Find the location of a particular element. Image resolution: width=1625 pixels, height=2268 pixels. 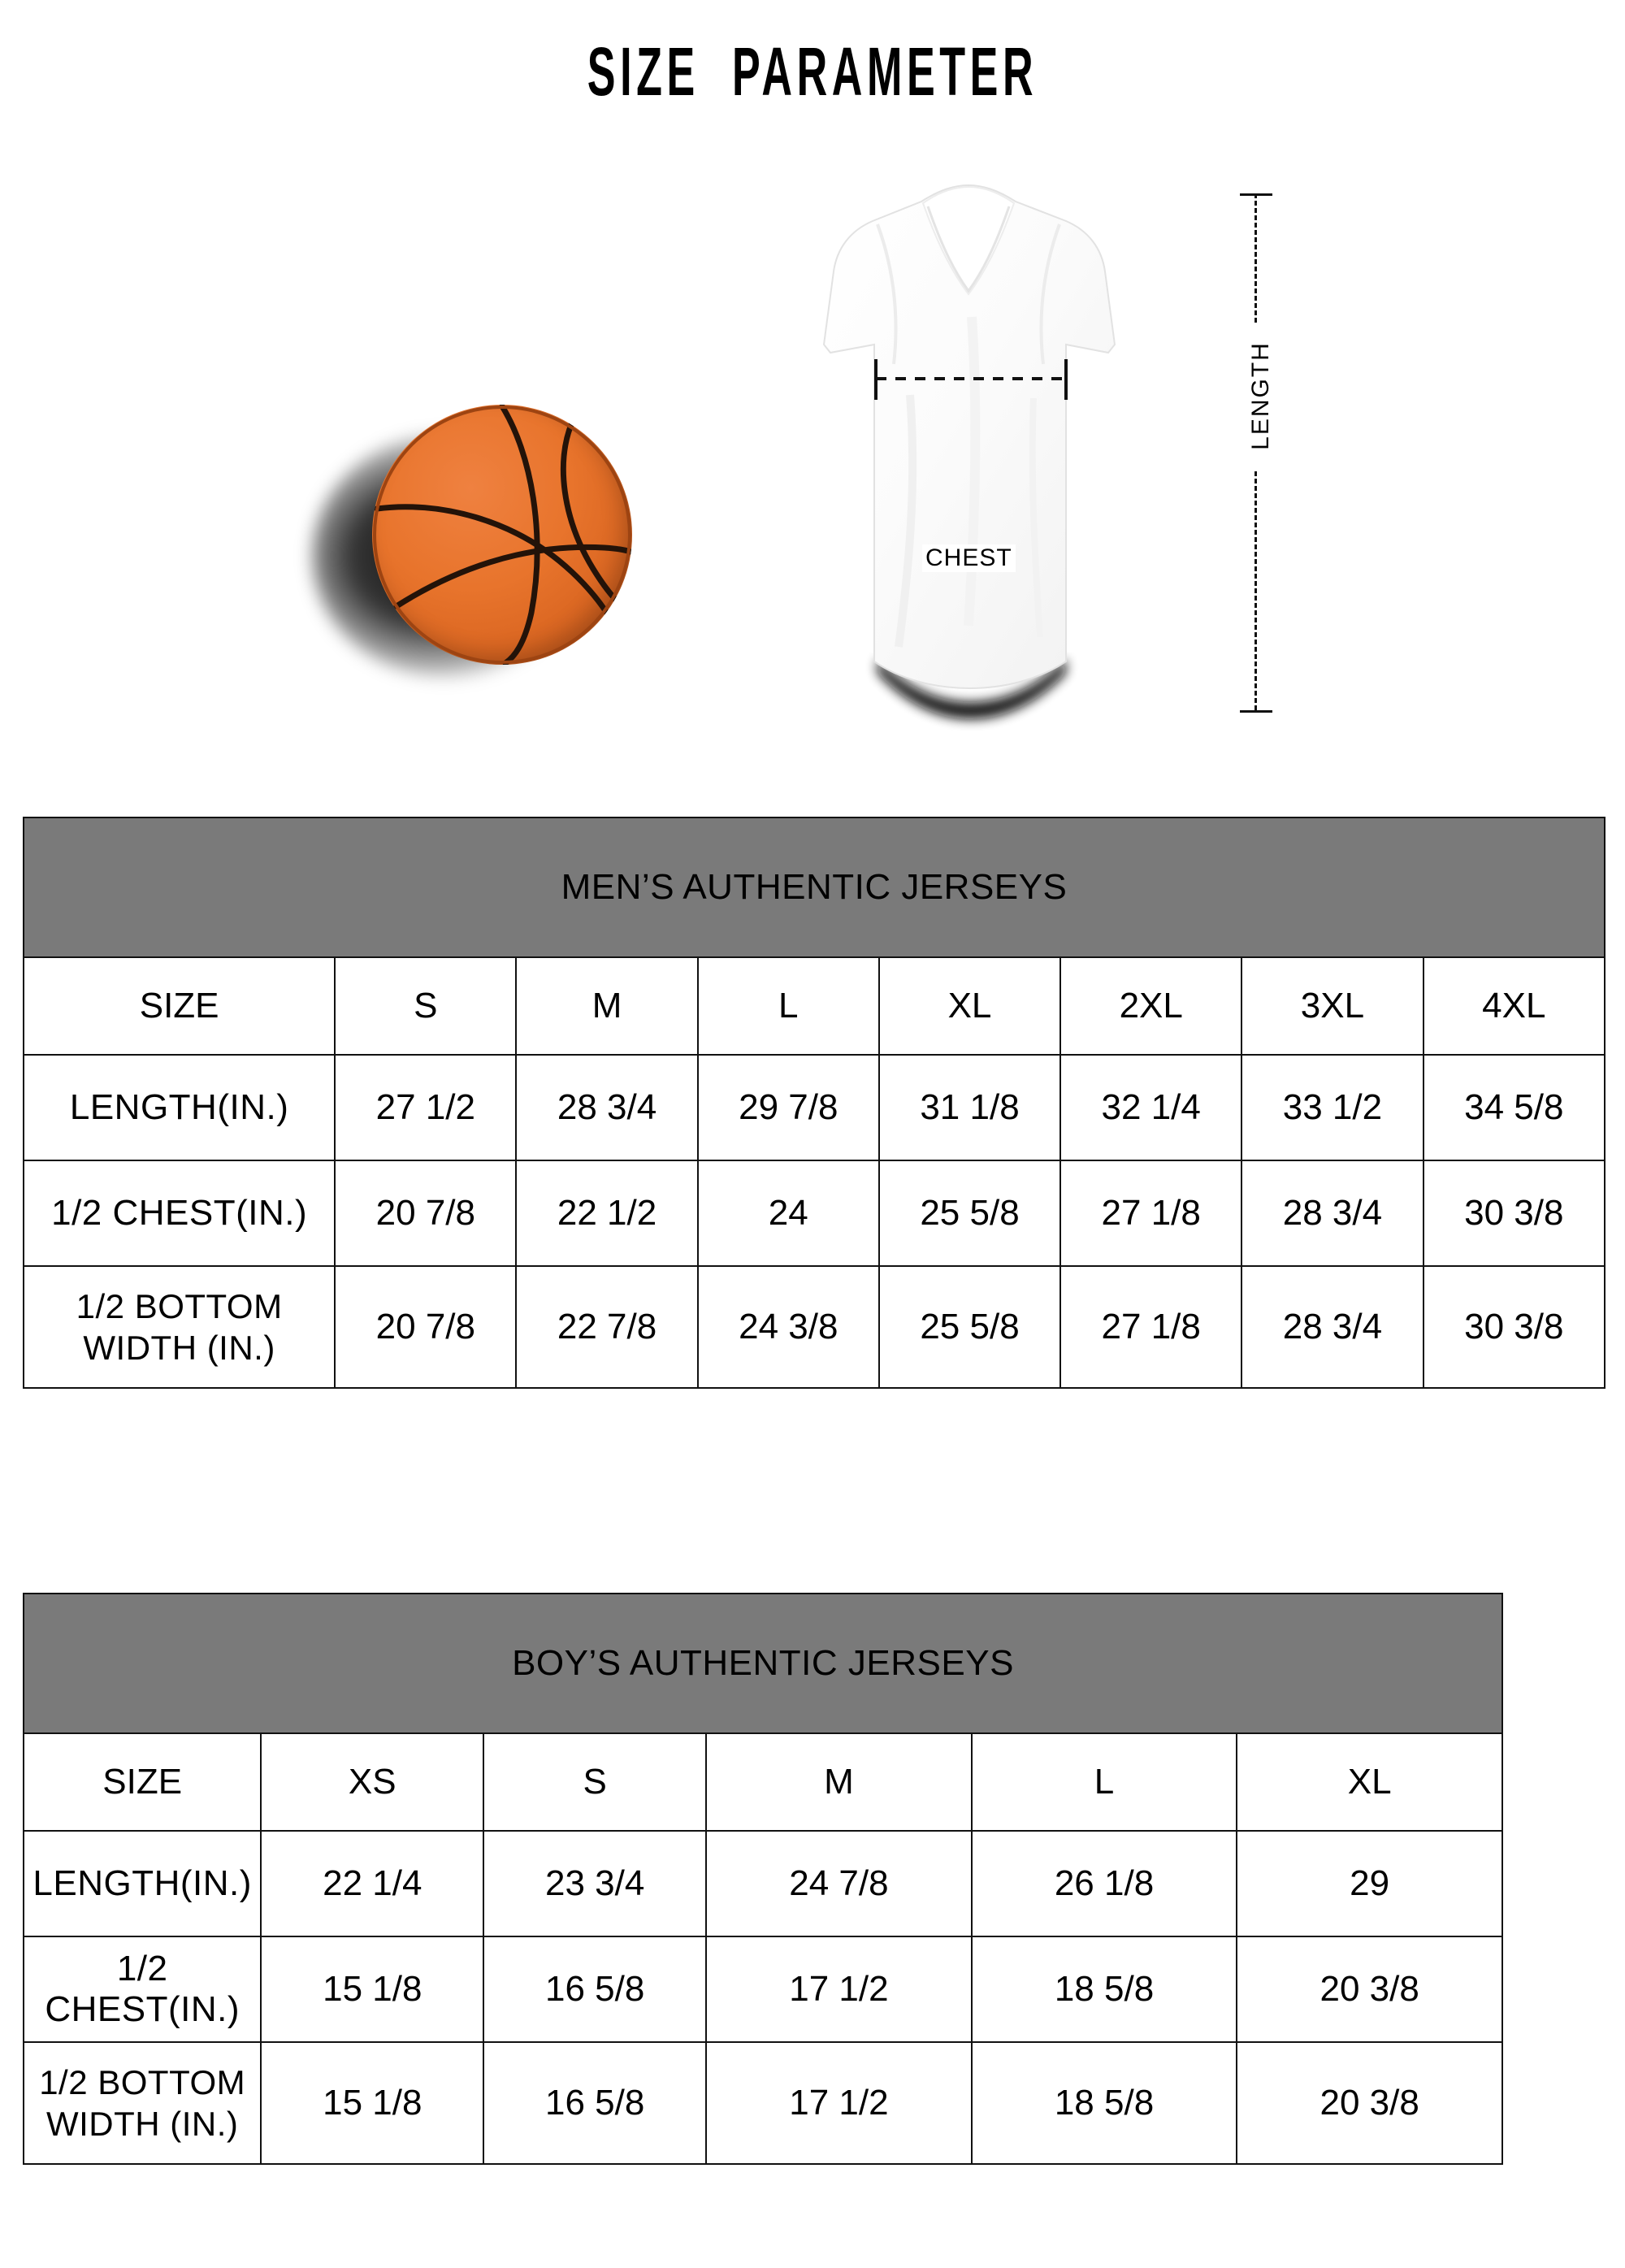

cell-chest-m: 22 1/2 is located at coordinates (607, 1213).